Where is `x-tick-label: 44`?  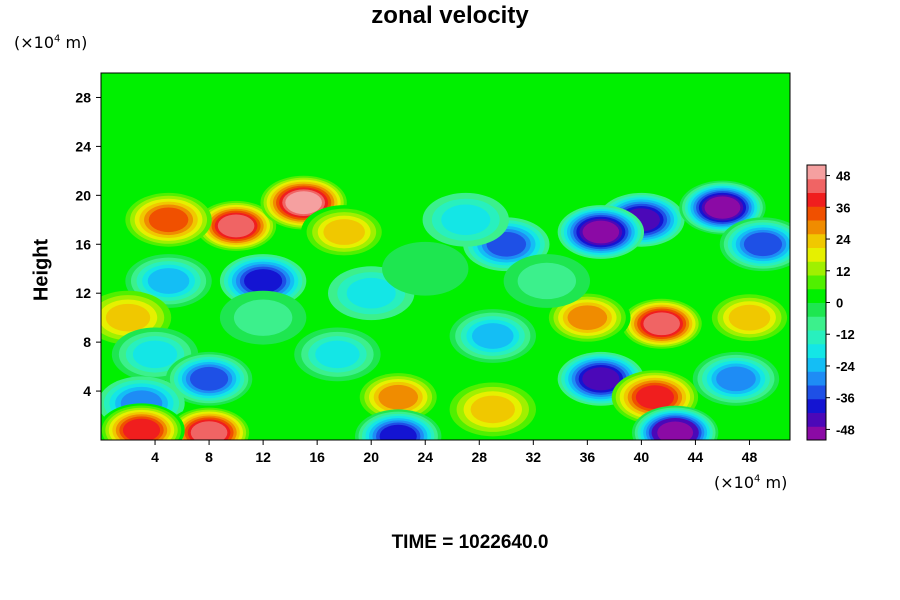
x-tick-label: 44 is located at coordinates (696, 457).